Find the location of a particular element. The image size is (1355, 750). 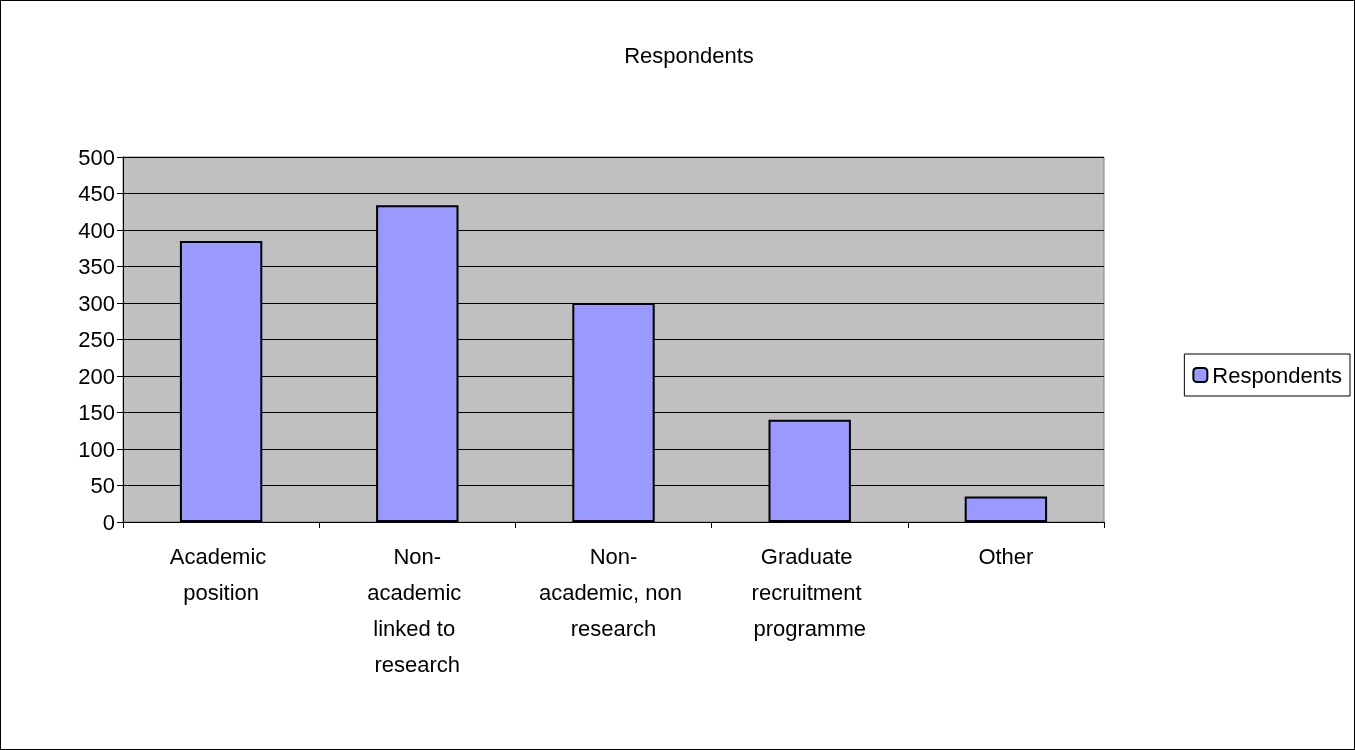

x-tick-label: Academic position is located at coordinates (221, 574).